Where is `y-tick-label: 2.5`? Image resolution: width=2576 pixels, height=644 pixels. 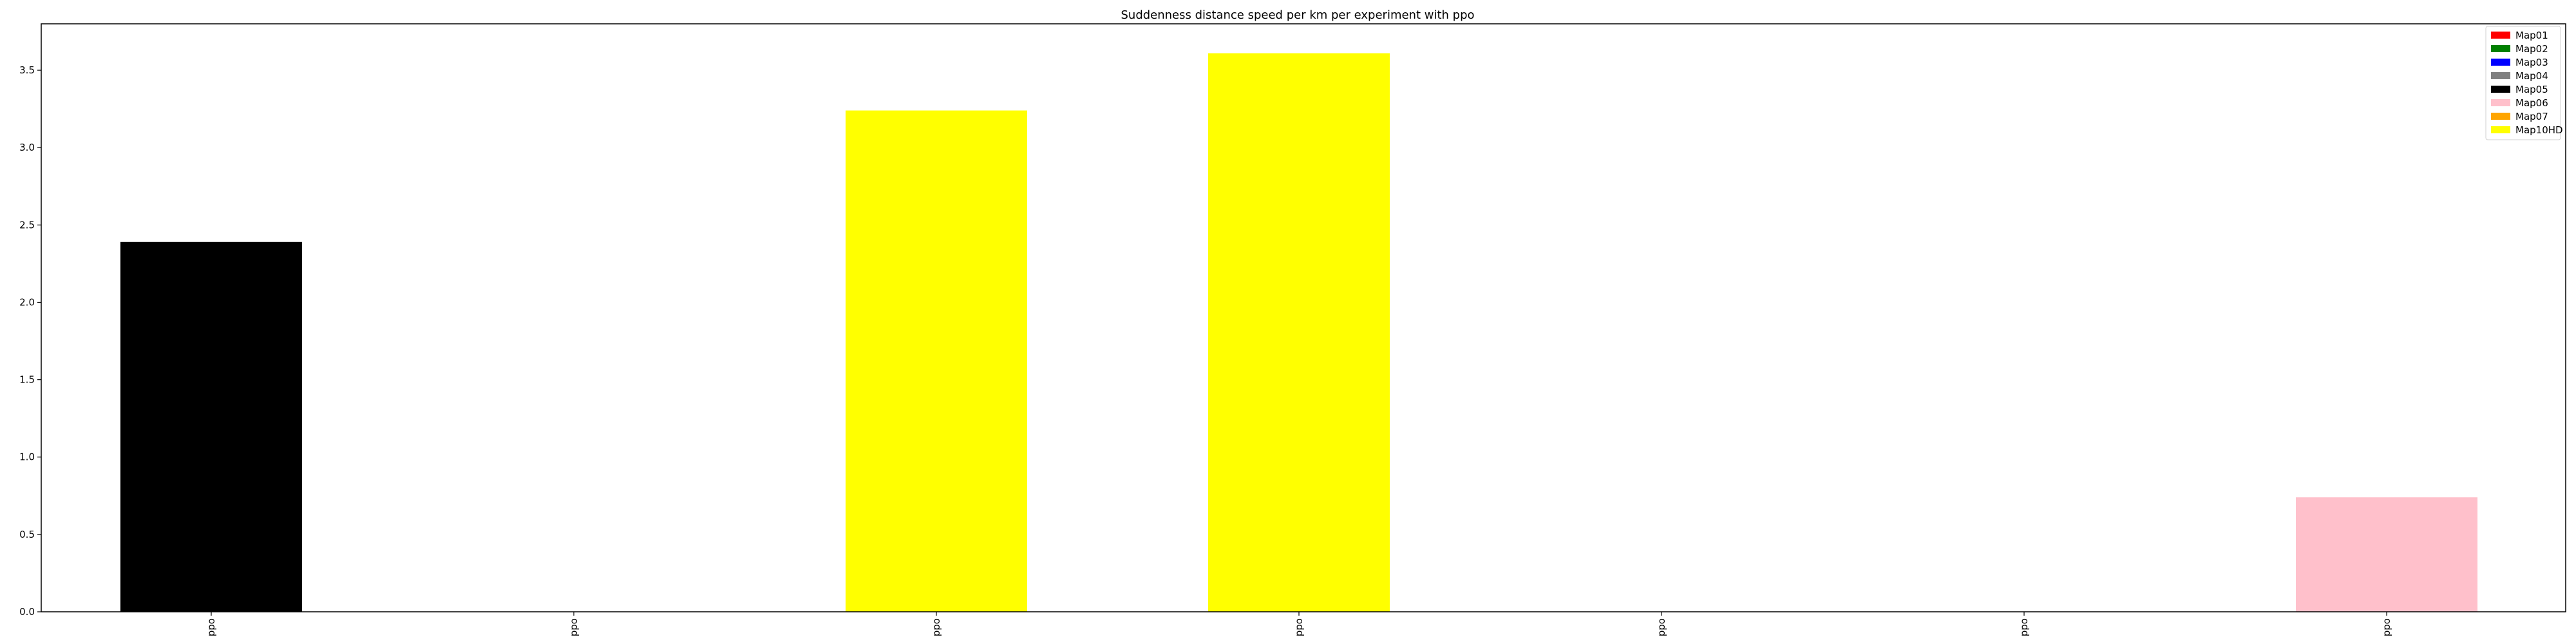
y-tick-label: 2.5 is located at coordinates (27, 225).